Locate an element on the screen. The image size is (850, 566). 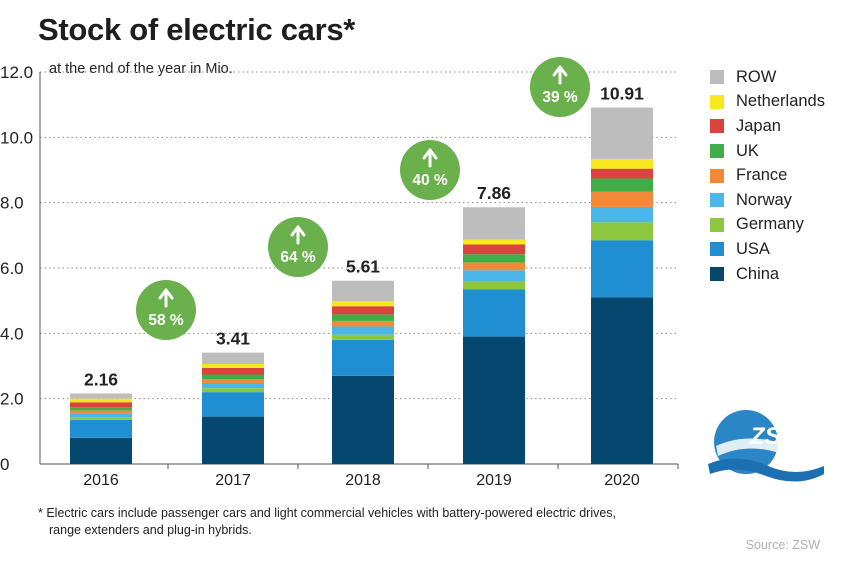
bar-segment-france-2017 is located at coordinates (233, 381).